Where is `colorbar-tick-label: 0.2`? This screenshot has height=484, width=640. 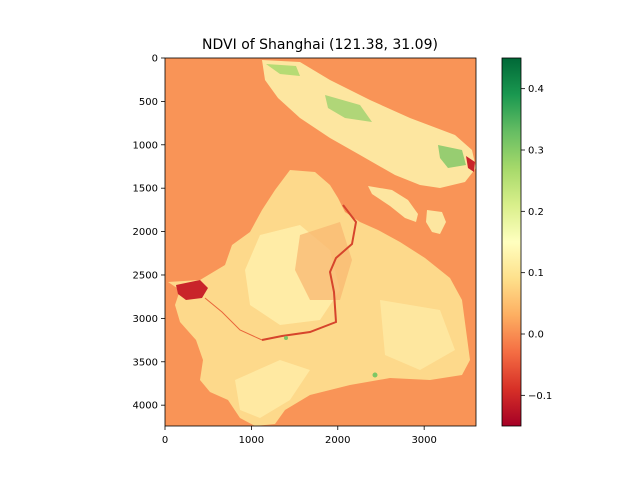 colorbar-tick-label: 0.2 is located at coordinates (536, 212).